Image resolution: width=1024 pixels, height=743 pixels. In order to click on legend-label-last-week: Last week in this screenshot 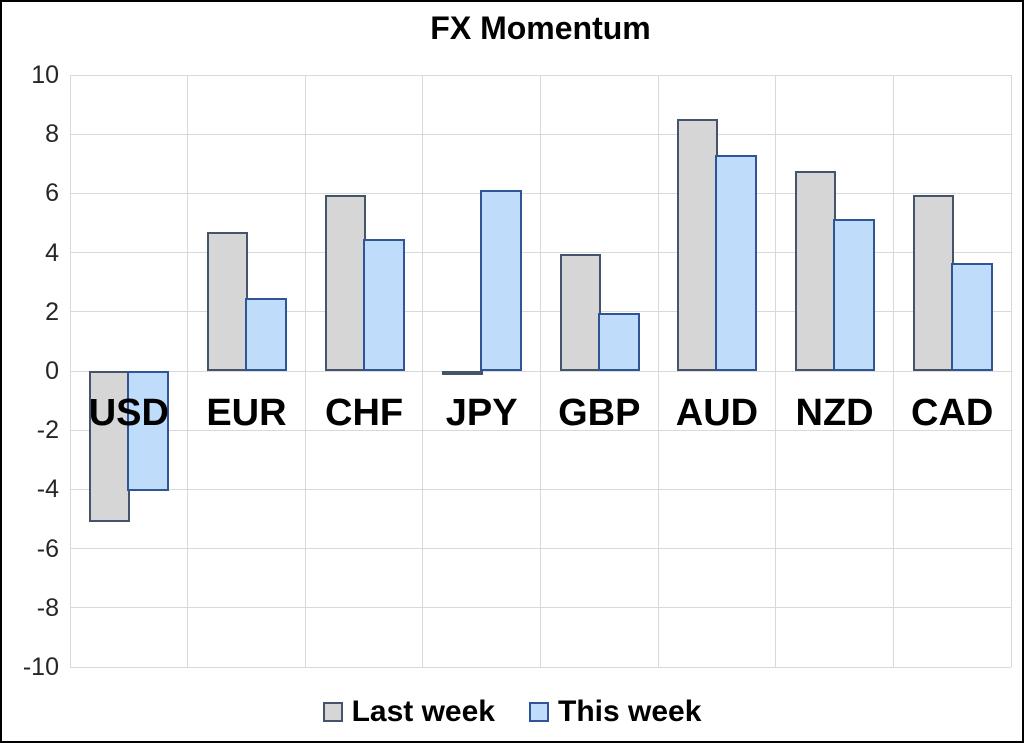, I will do `click(423, 711)`.